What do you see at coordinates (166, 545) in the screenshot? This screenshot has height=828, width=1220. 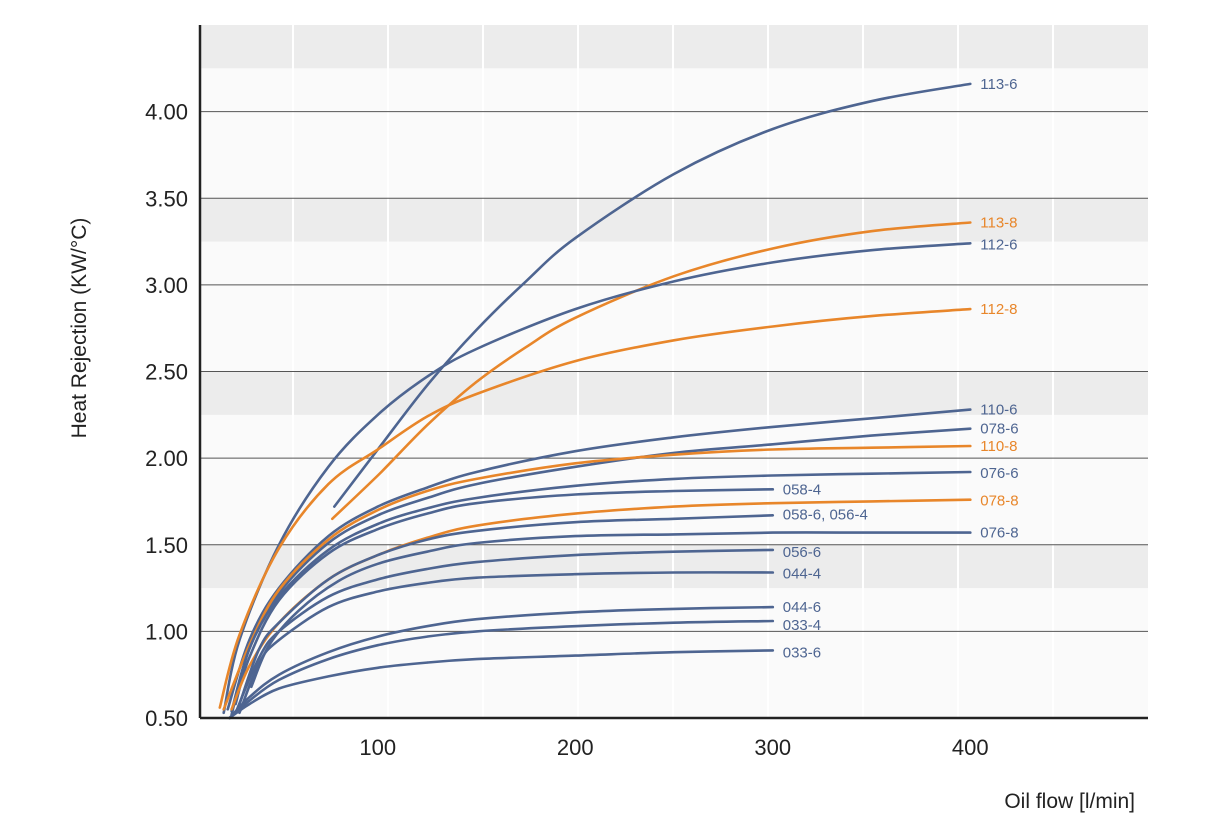 I see `y-tick-label: 1.50` at bounding box center [166, 545].